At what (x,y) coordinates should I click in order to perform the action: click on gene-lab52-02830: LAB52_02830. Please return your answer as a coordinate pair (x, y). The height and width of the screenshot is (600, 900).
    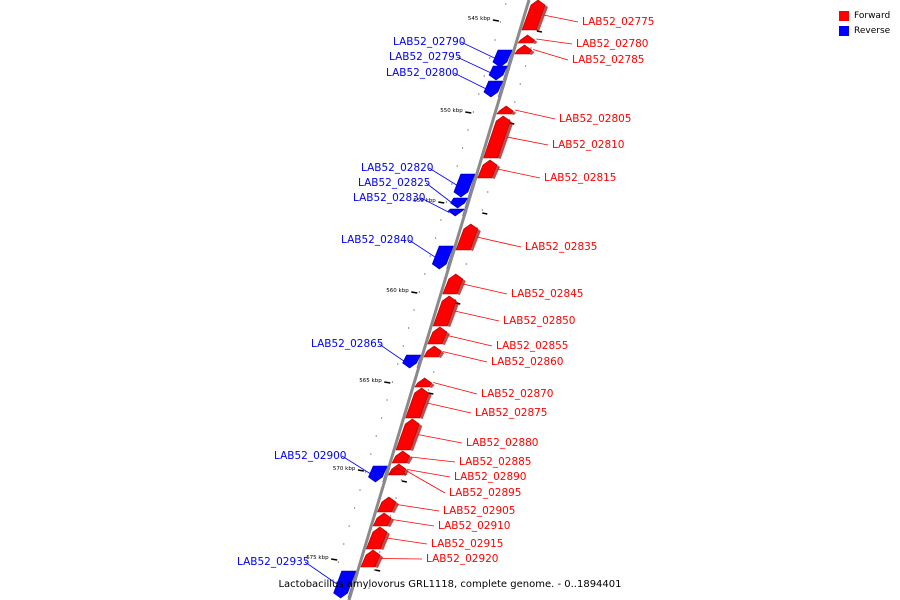
    Looking at the image, I should click on (410, 204).